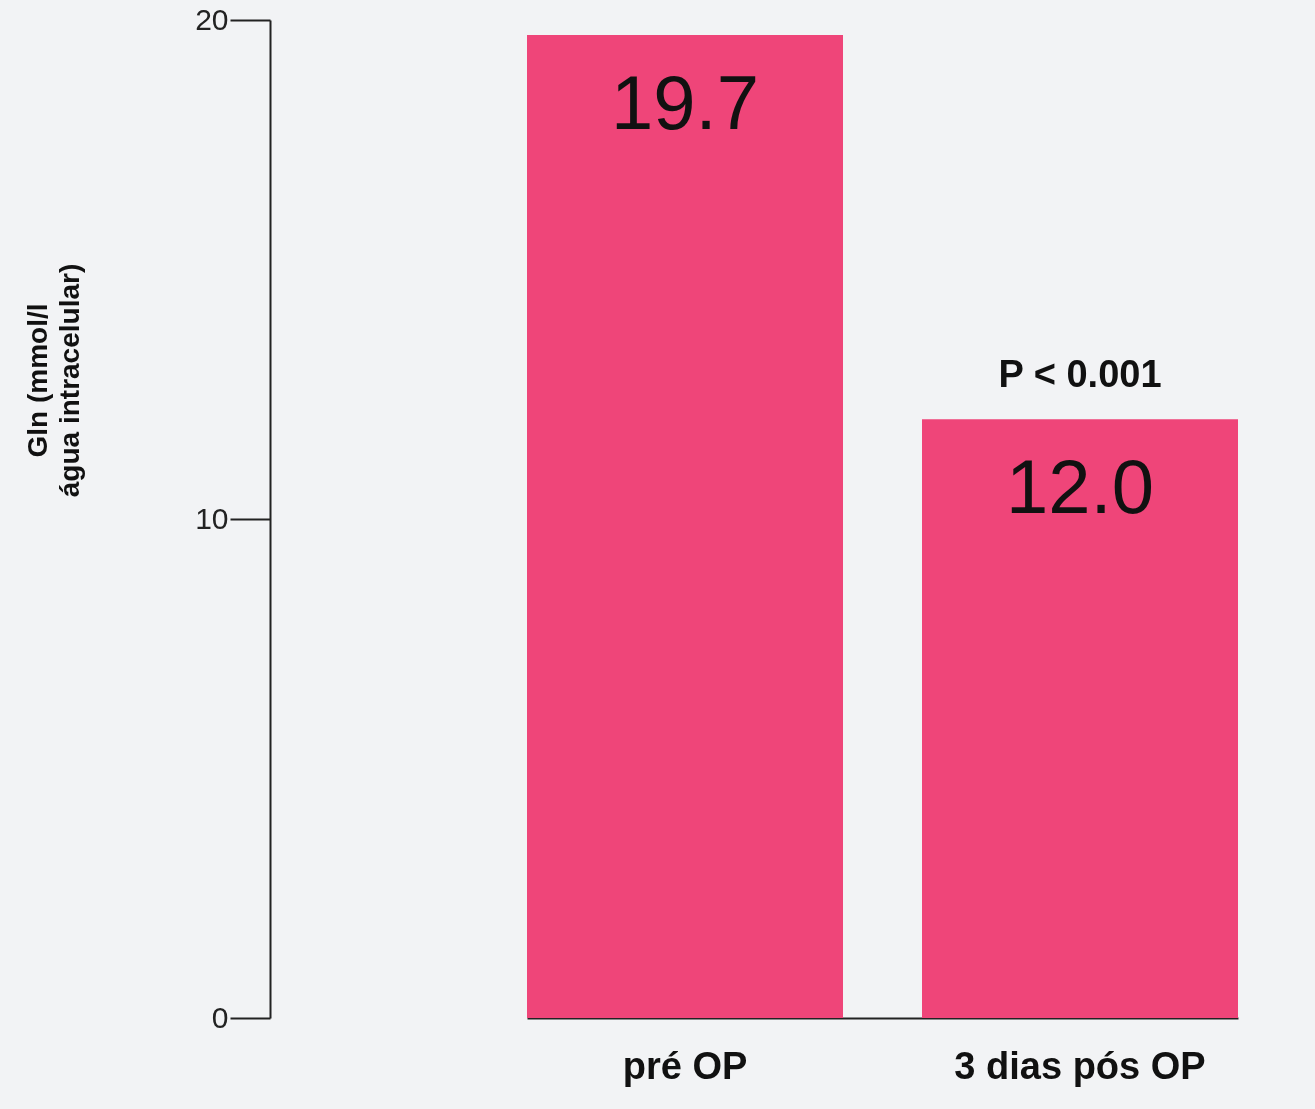  What do you see at coordinates (685, 102) in the screenshot?
I see `data-label: 19.7` at bounding box center [685, 102].